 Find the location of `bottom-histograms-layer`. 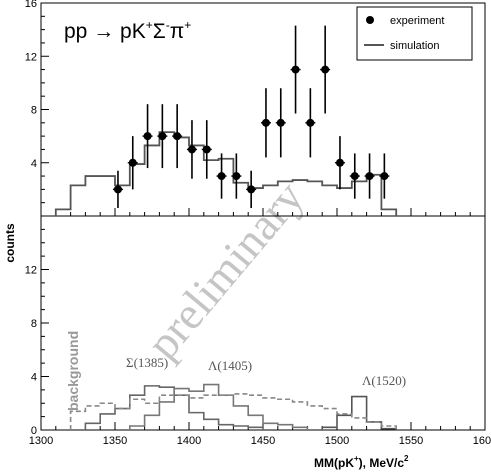

bottom-histograms-layer is located at coordinates (233, 406).